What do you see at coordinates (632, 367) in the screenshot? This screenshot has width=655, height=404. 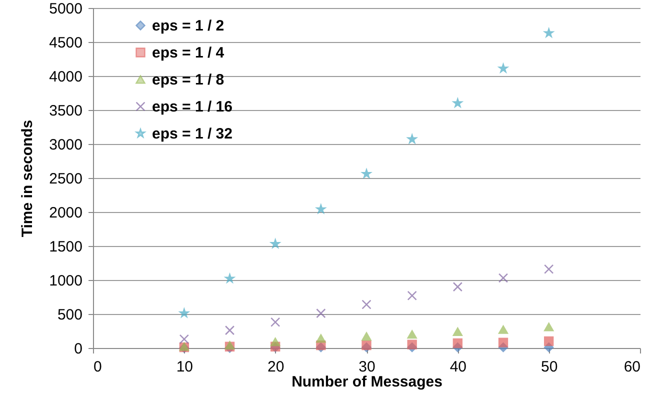 I see `x-tick-label: 60` at bounding box center [632, 367].